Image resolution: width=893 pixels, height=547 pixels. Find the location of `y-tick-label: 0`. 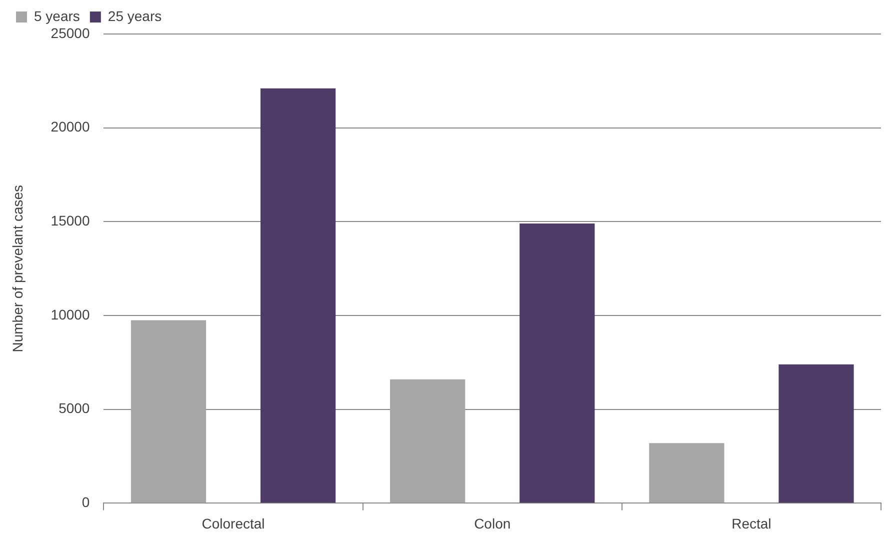

y-tick-label: 0 is located at coordinates (86, 502).